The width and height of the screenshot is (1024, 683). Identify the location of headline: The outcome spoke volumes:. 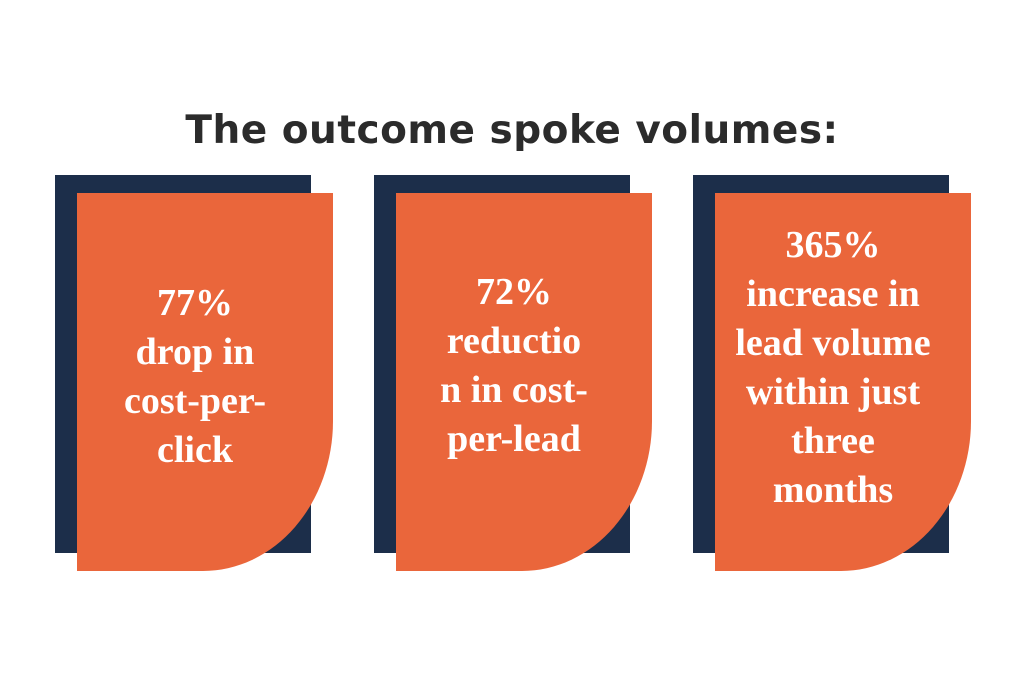
(512, 130).